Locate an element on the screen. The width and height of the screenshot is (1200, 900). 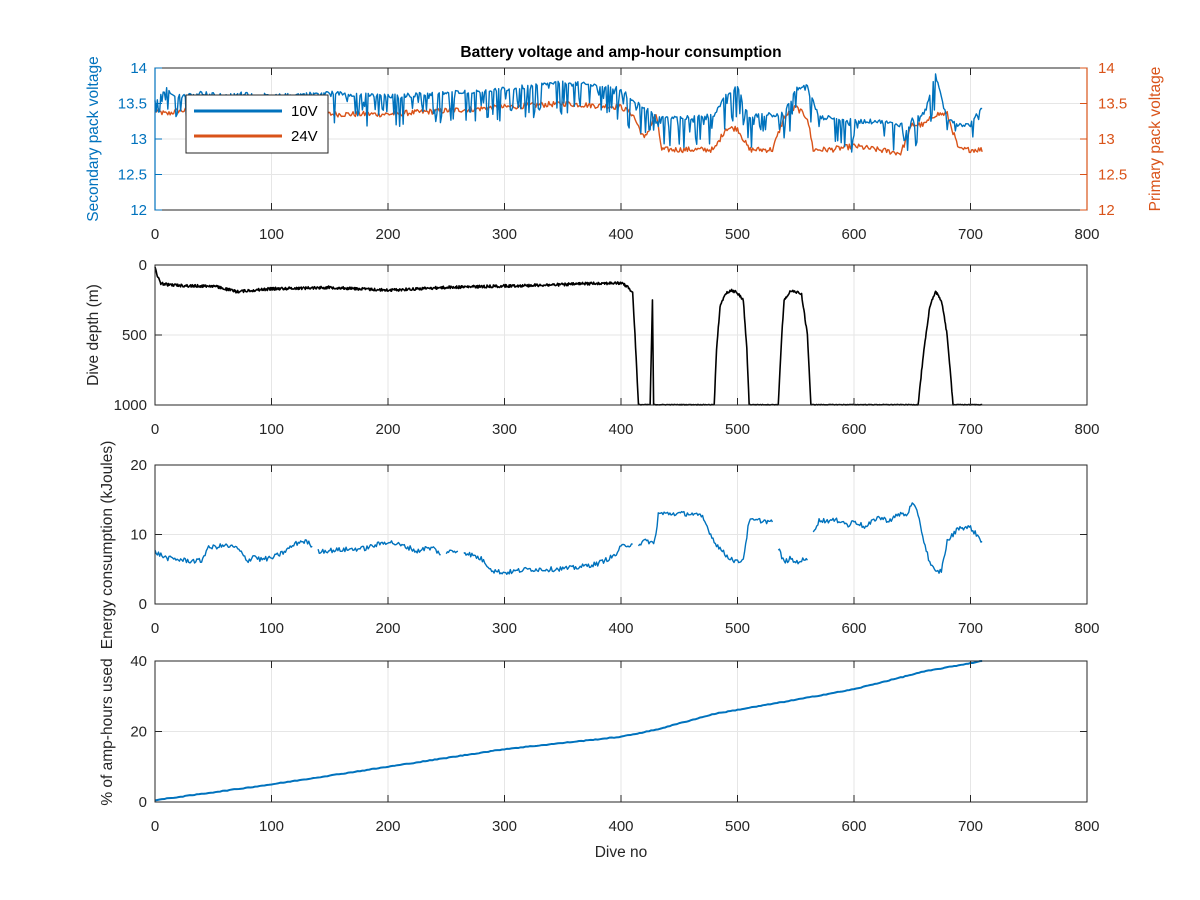
p2-xtick-label-1: 100 is located at coordinates (271, 429).